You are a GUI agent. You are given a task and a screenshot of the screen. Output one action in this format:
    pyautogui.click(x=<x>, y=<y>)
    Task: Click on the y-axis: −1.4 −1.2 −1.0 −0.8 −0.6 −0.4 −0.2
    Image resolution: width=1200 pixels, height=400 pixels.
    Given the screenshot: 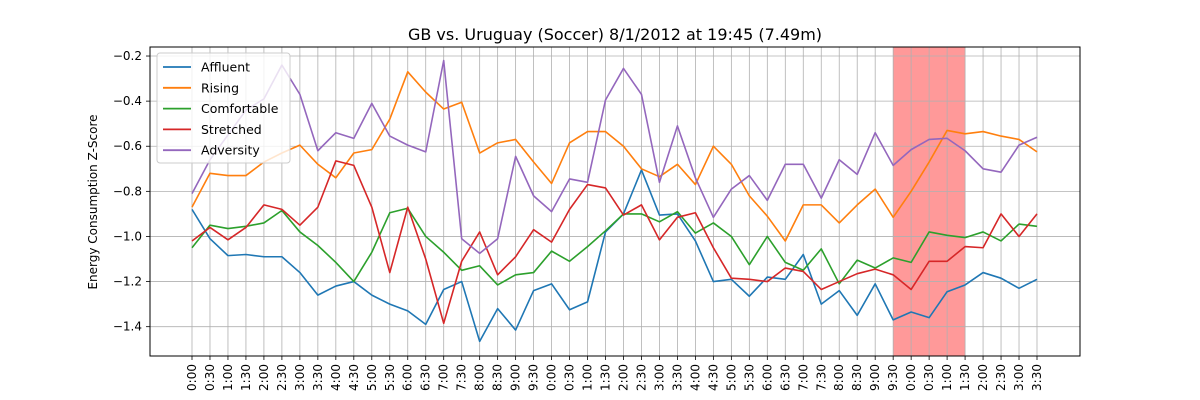 What is the action you would take?
    pyautogui.click(x=131, y=191)
    